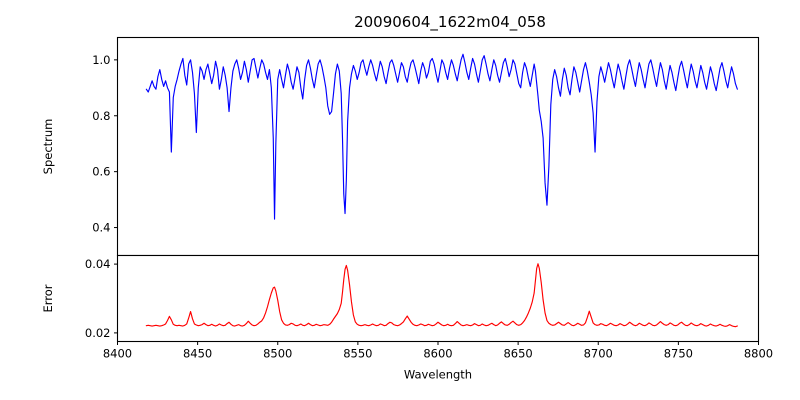 The width and height of the screenshot is (800, 400). Describe the element at coordinates (98, 333) in the screenshot. I see `y-tick-label: 0.02` at that location.